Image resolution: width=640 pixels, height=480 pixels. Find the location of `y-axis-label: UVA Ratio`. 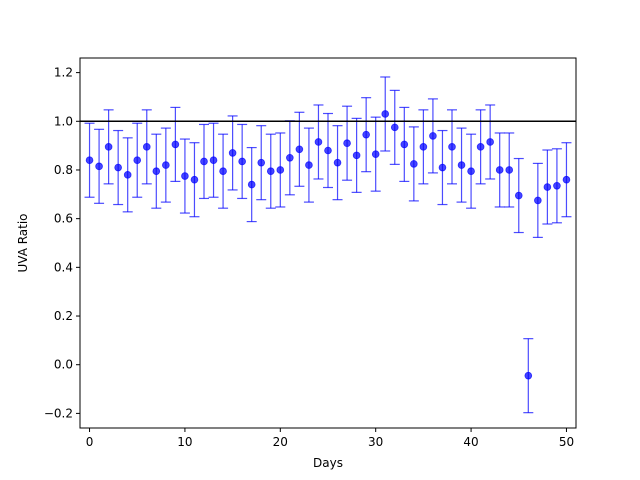

y-axis-label: UVA Ratio is located at coordinates (23, 242).